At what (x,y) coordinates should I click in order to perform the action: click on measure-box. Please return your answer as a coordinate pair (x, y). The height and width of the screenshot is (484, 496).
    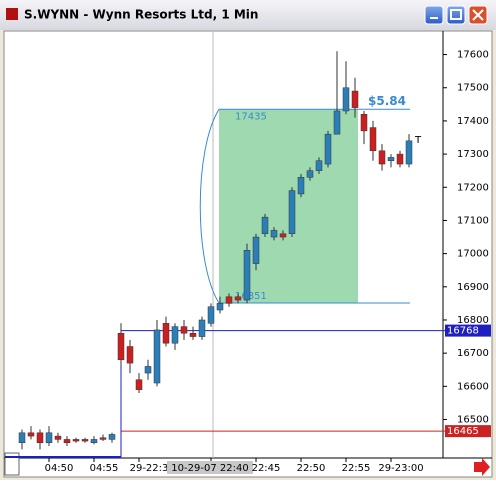
    Looking at the image, I should click on (288, 206).